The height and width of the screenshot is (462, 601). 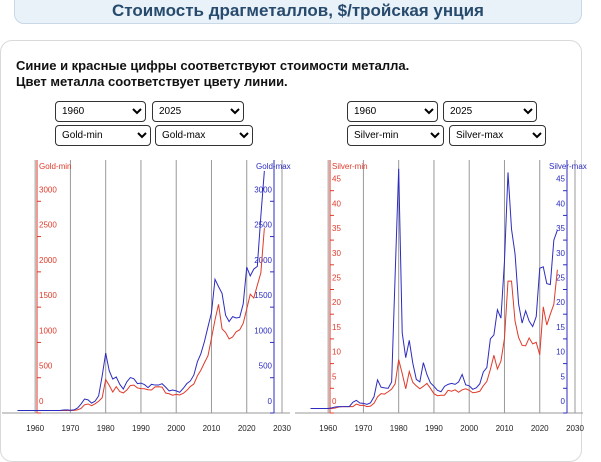 What do you see at coordinates (266, 366) in the screenshot?
I see `y2-tick-label: 500` at bounding box center [266, 366].